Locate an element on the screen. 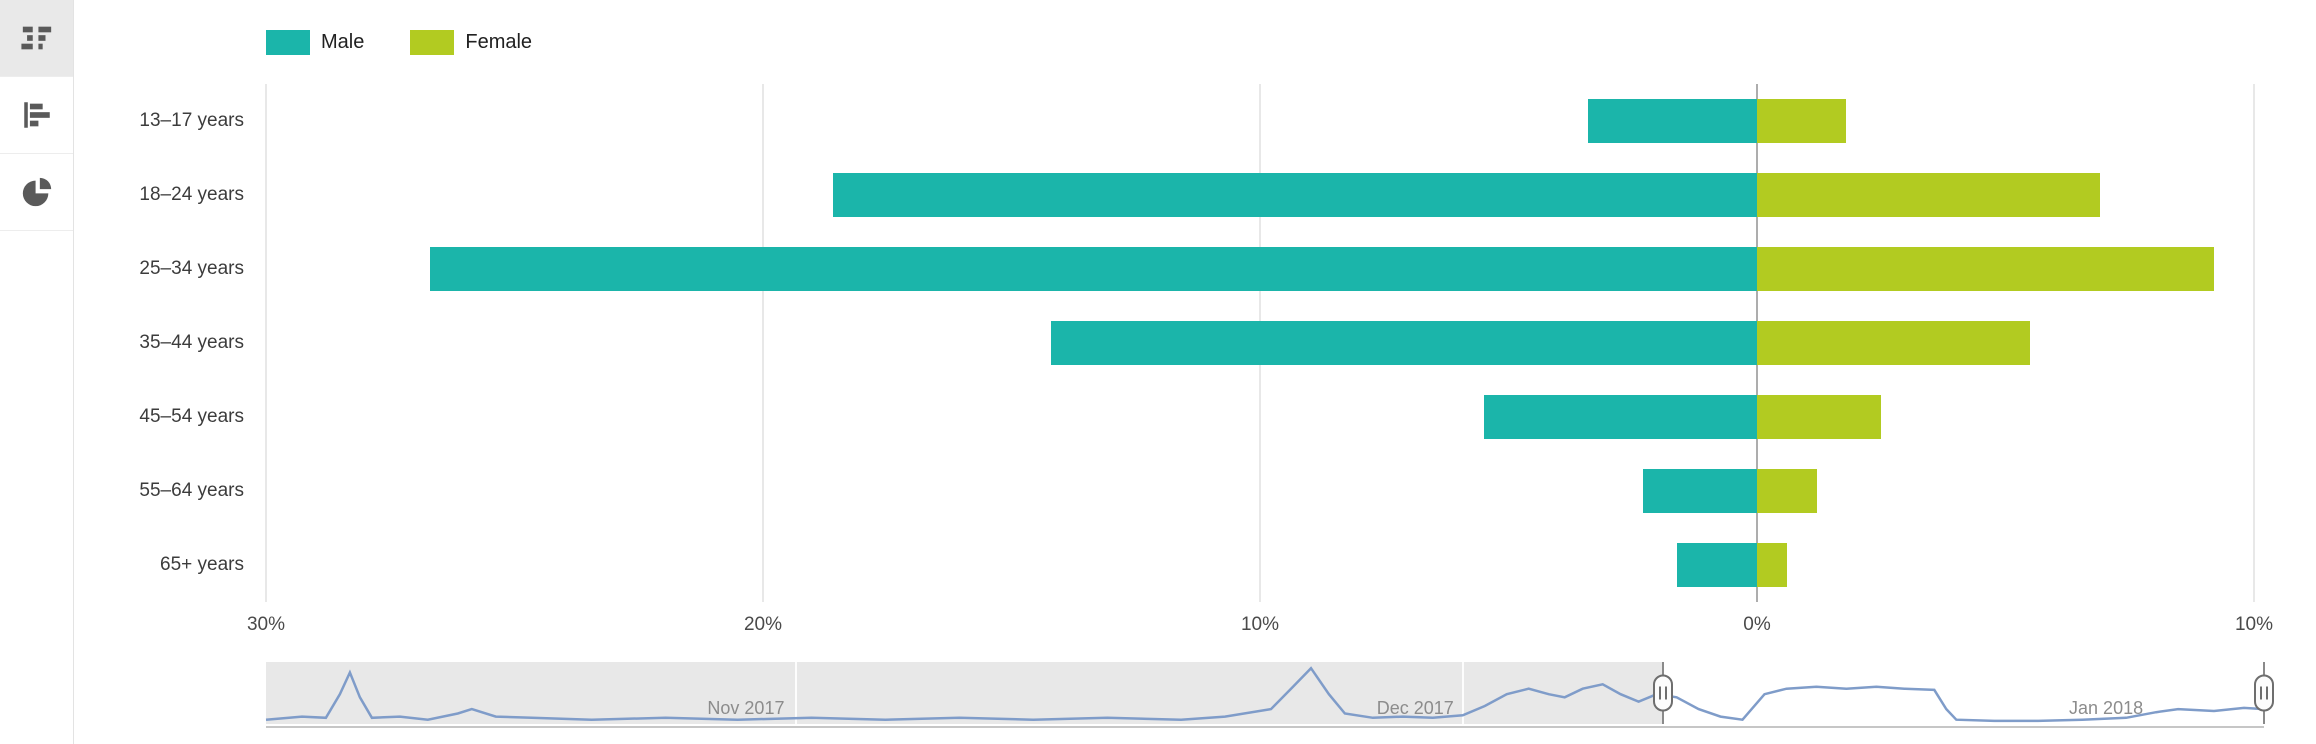 This screenshot has width=2316, height=744. x-tick: 0% is located at coordinates (1757, 624).